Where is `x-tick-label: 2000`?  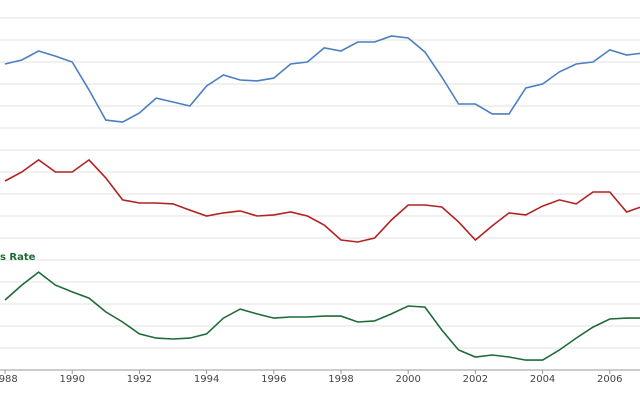
x-tick-label: 2000 is located at coordinates (407, 379).